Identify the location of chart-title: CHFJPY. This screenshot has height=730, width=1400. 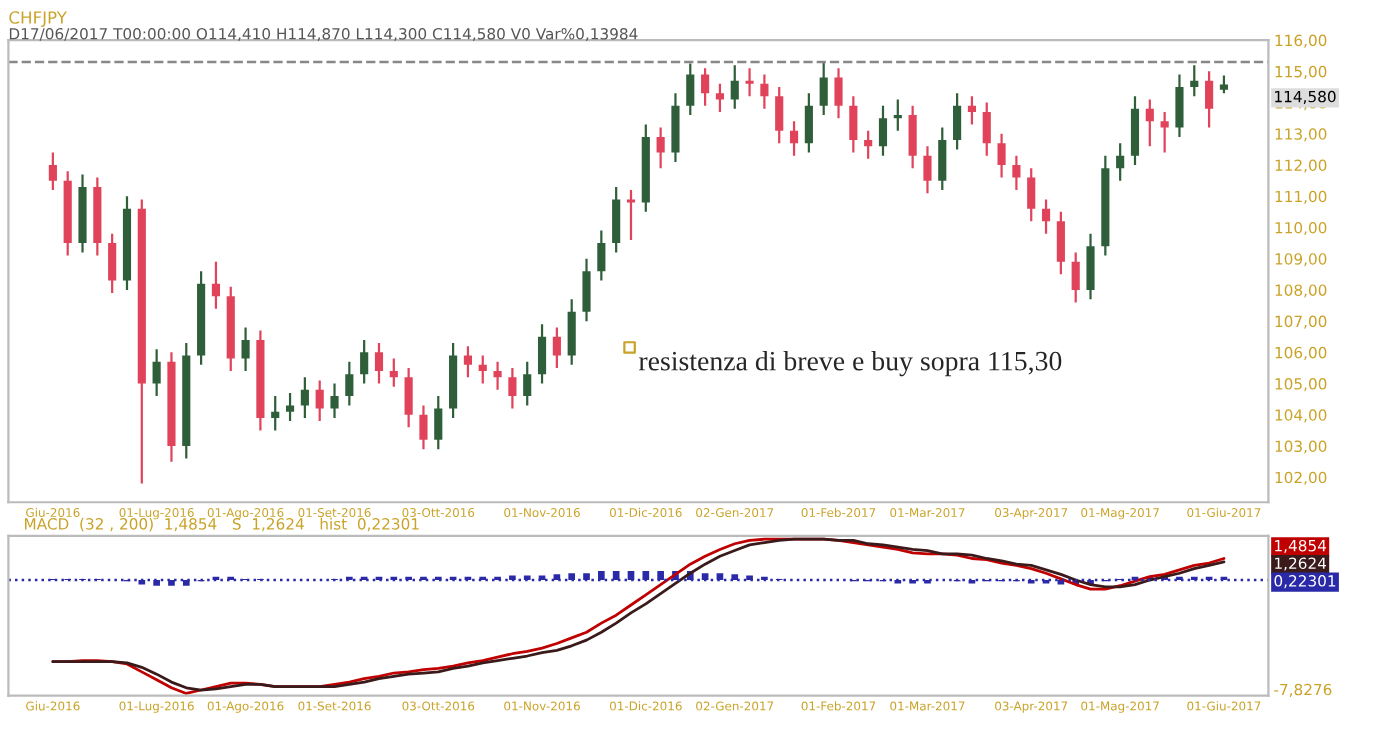
(38, 19).